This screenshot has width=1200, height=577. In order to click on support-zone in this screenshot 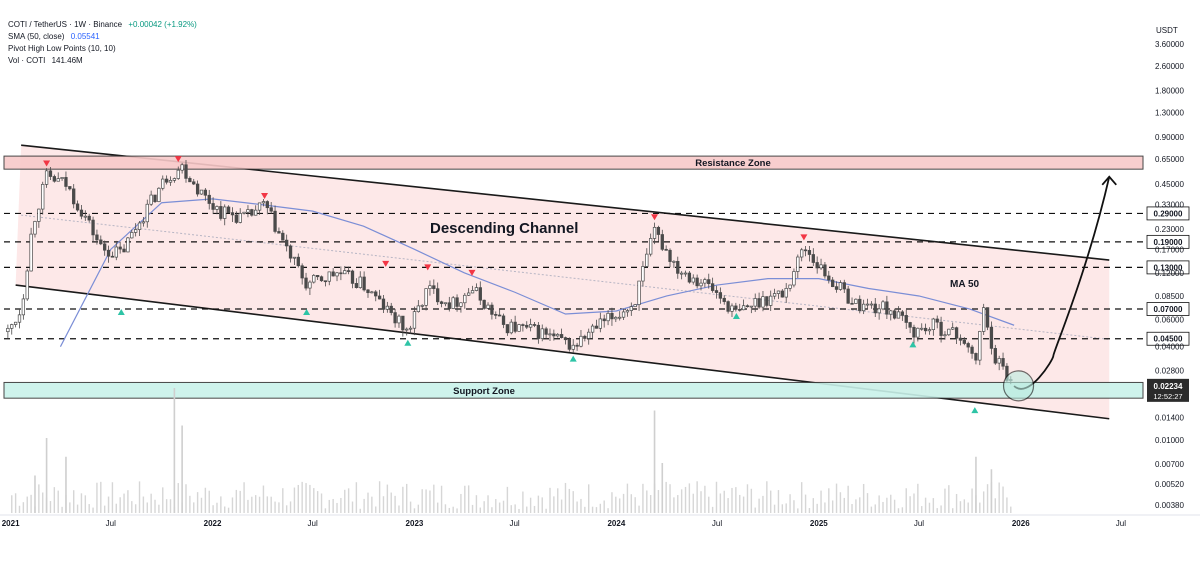, I will do `click(573, 390)`.